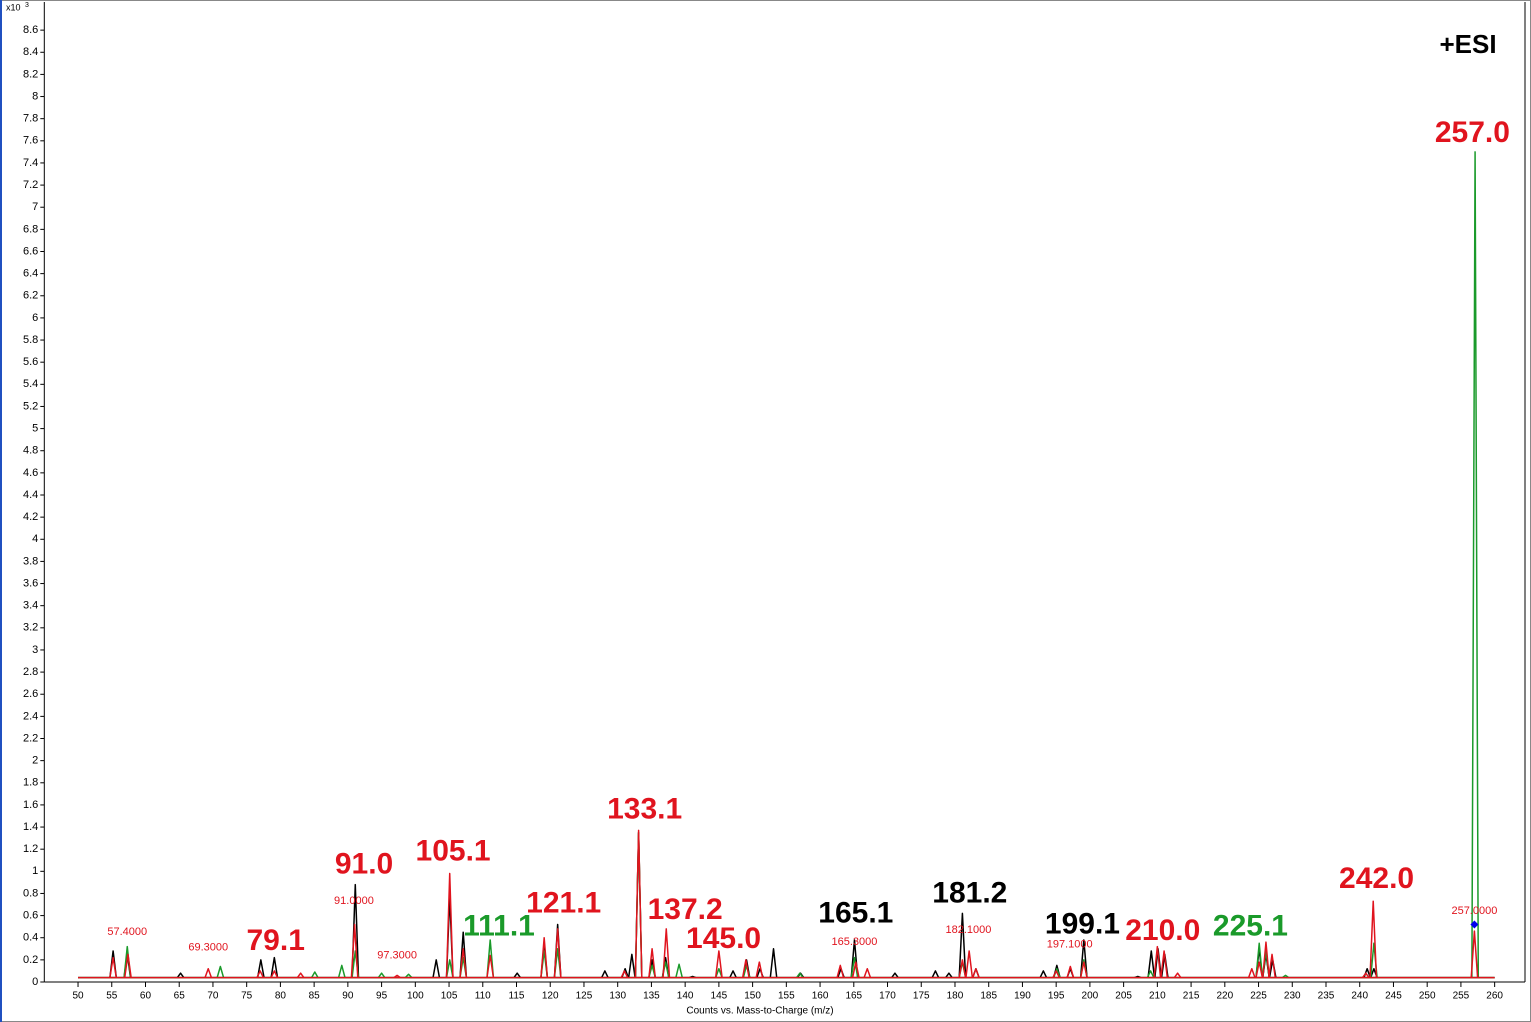  Describe the element at coordinates (1474, 924) in the screenshot. I see `marked-point` at that location.